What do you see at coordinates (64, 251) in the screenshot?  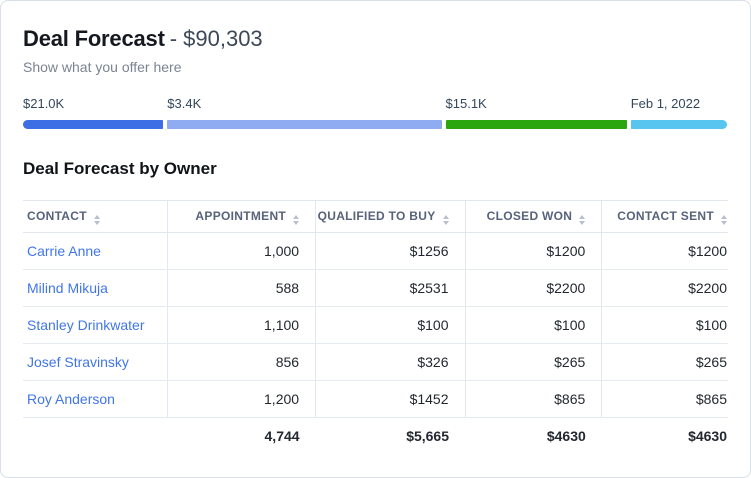 I see `contact-link-carrie-anne: Carrie Anne` at bounding box center [64, 251].